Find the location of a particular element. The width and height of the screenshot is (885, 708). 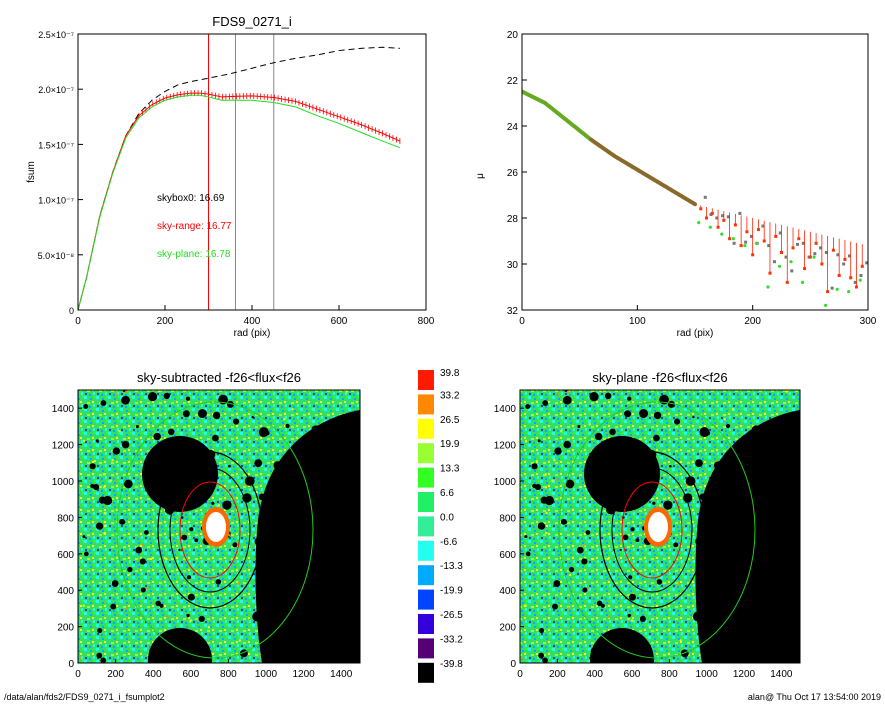

x-tick-label: 200 is located at coordinates (557, 674).